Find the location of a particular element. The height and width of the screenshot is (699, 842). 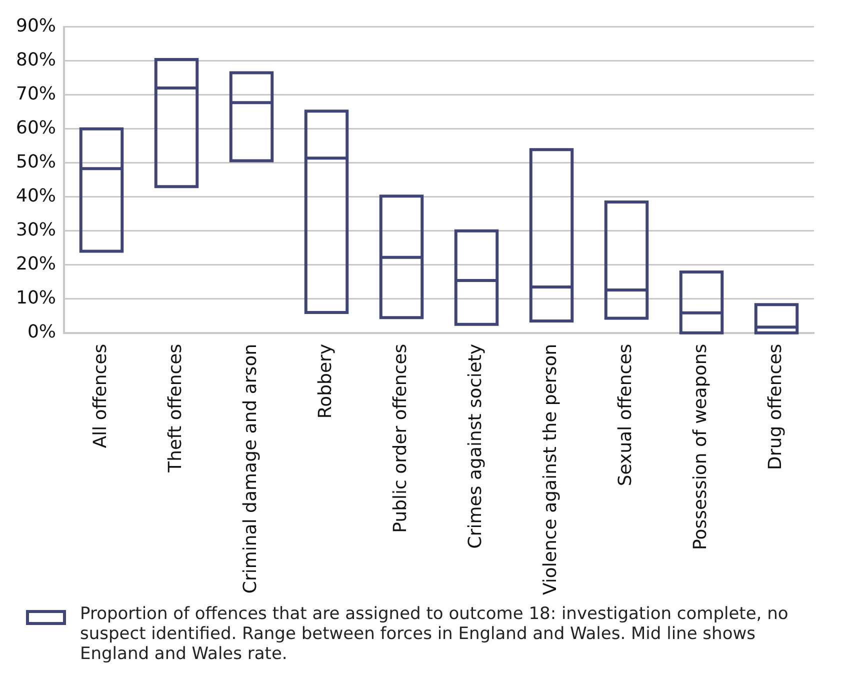

x-tick-label: Violence against the person is located at coordinates (551, 470).